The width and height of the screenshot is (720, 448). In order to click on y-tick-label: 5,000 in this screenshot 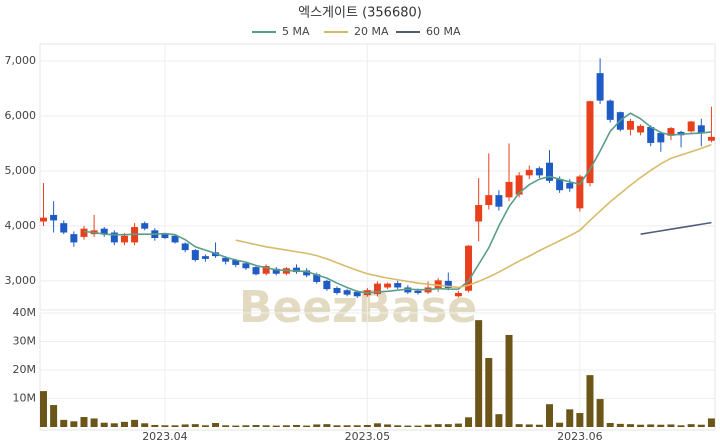, I will do `click(21, 170)`.